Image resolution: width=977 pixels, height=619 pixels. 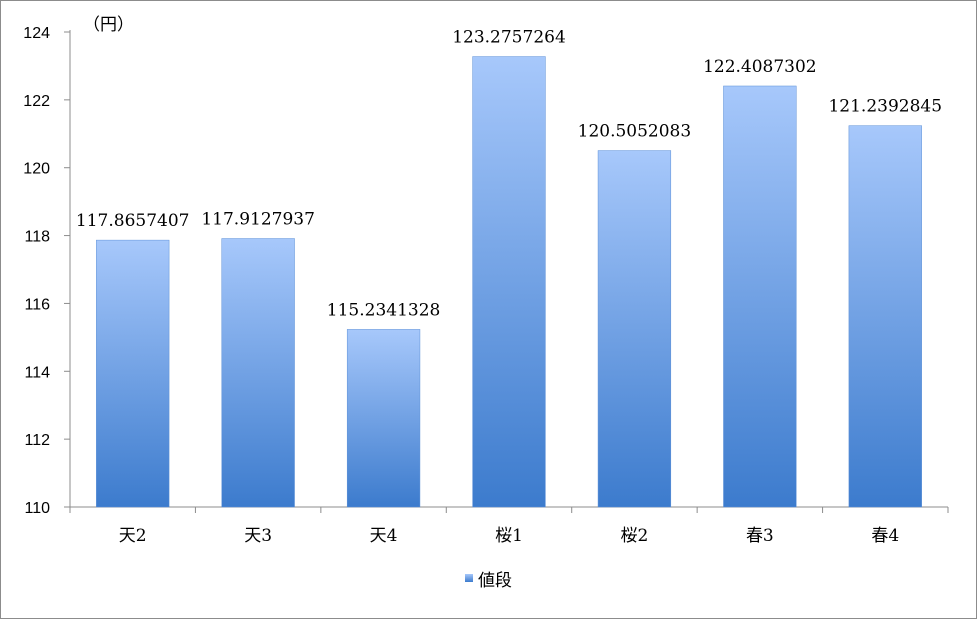 I want to click on x-tick-label: 春3, so click(x=760, y=536).